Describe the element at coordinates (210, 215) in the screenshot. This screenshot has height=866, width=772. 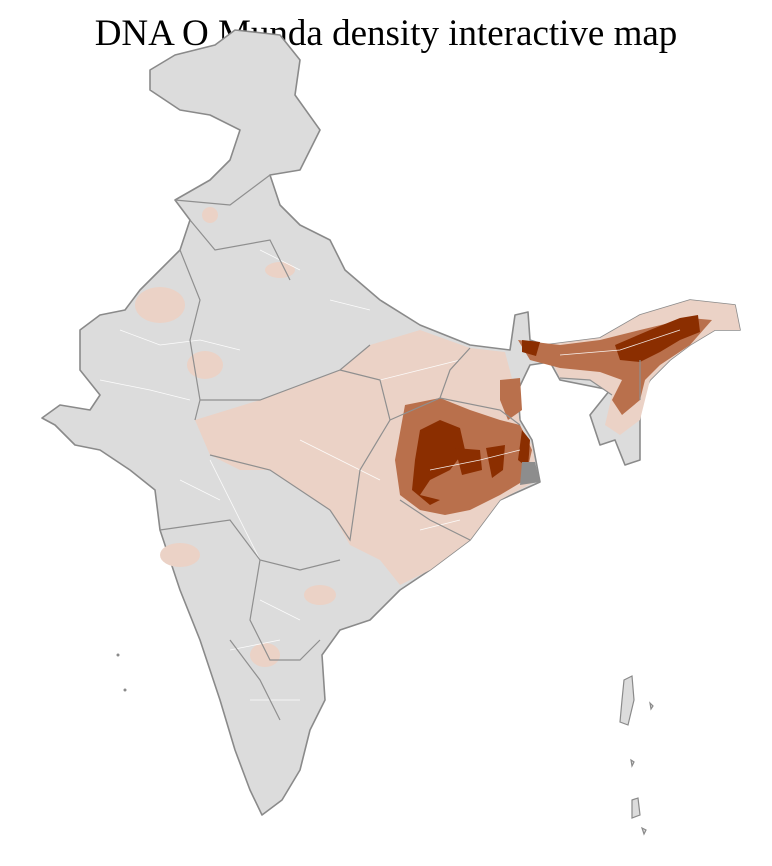
I see `punjab-low-patch` at that location.